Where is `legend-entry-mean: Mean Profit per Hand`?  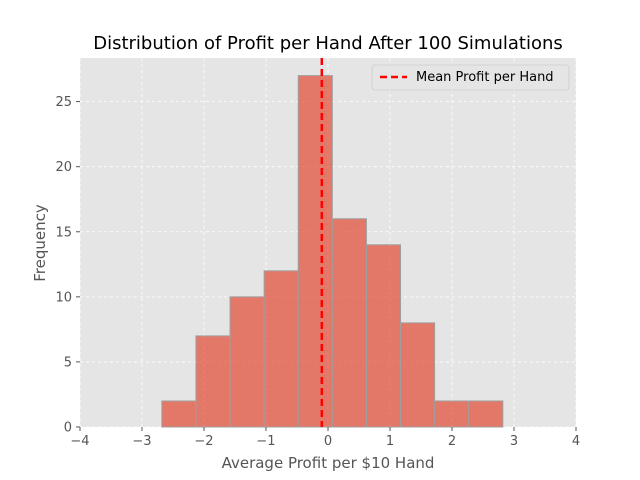 legend-entry-mean: Mean Profit per Hand is located at coordinates (485, 77).